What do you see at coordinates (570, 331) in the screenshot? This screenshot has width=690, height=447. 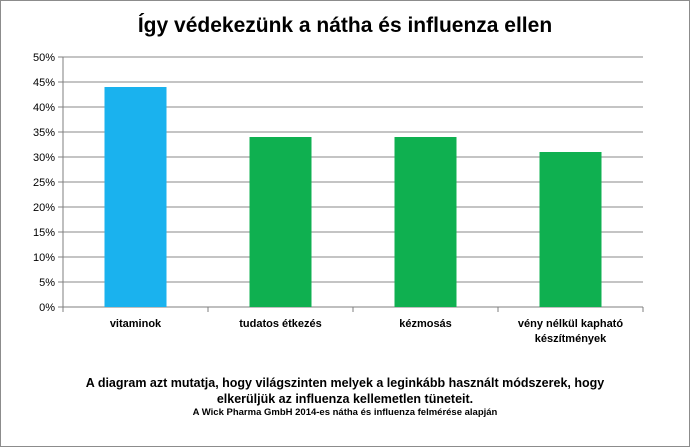 I see `x-category-label: vény nélkül kapható készítmények` at bounding box center [570, 331].